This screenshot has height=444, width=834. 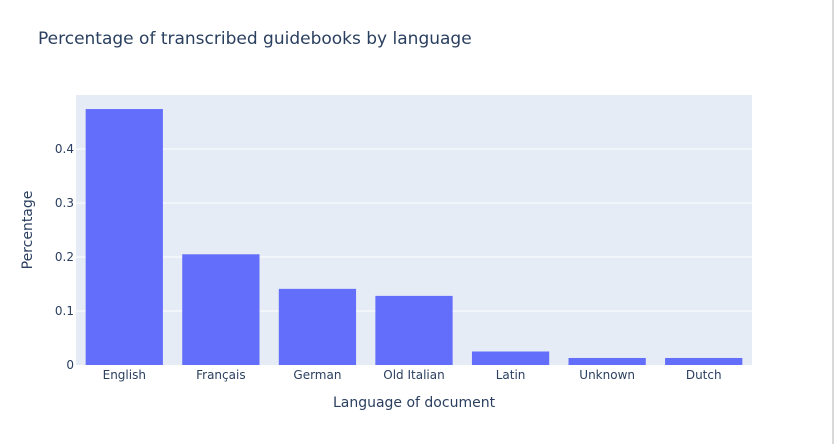 I want to click on y-tick-label: 0.4, so click(x=64, y=149).